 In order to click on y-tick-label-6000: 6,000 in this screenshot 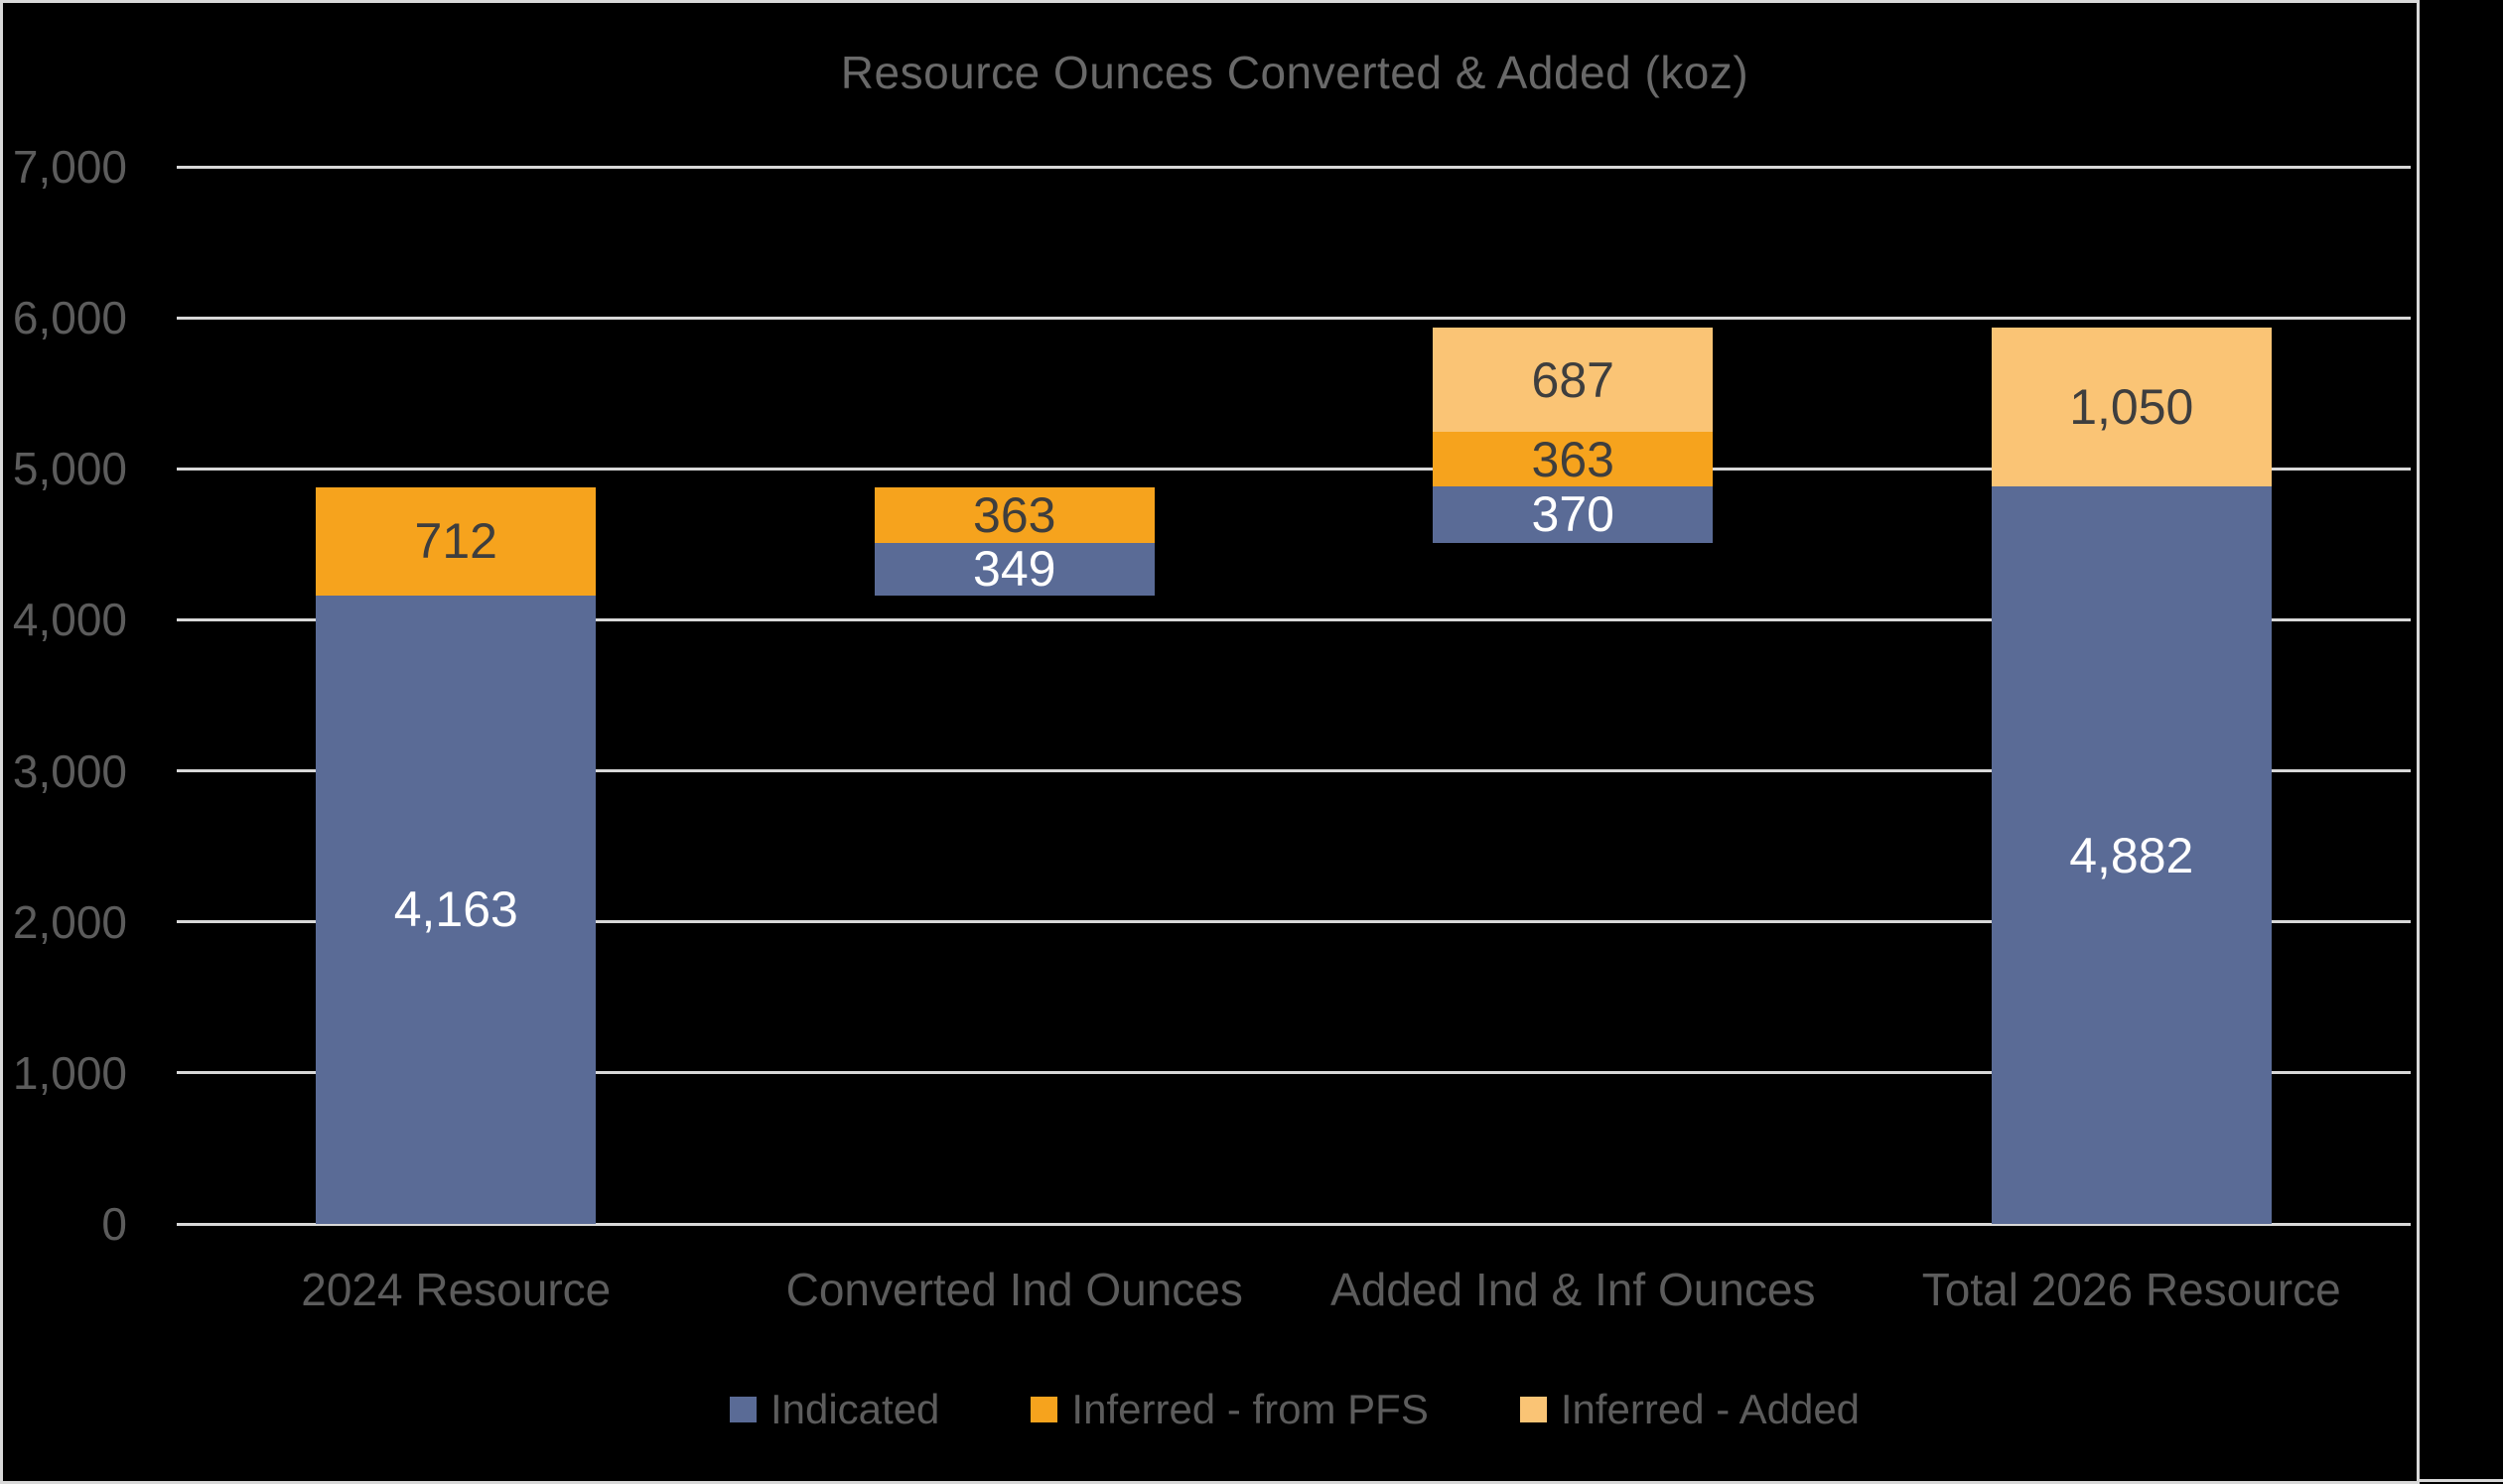, I will do `click(69, 318)`.